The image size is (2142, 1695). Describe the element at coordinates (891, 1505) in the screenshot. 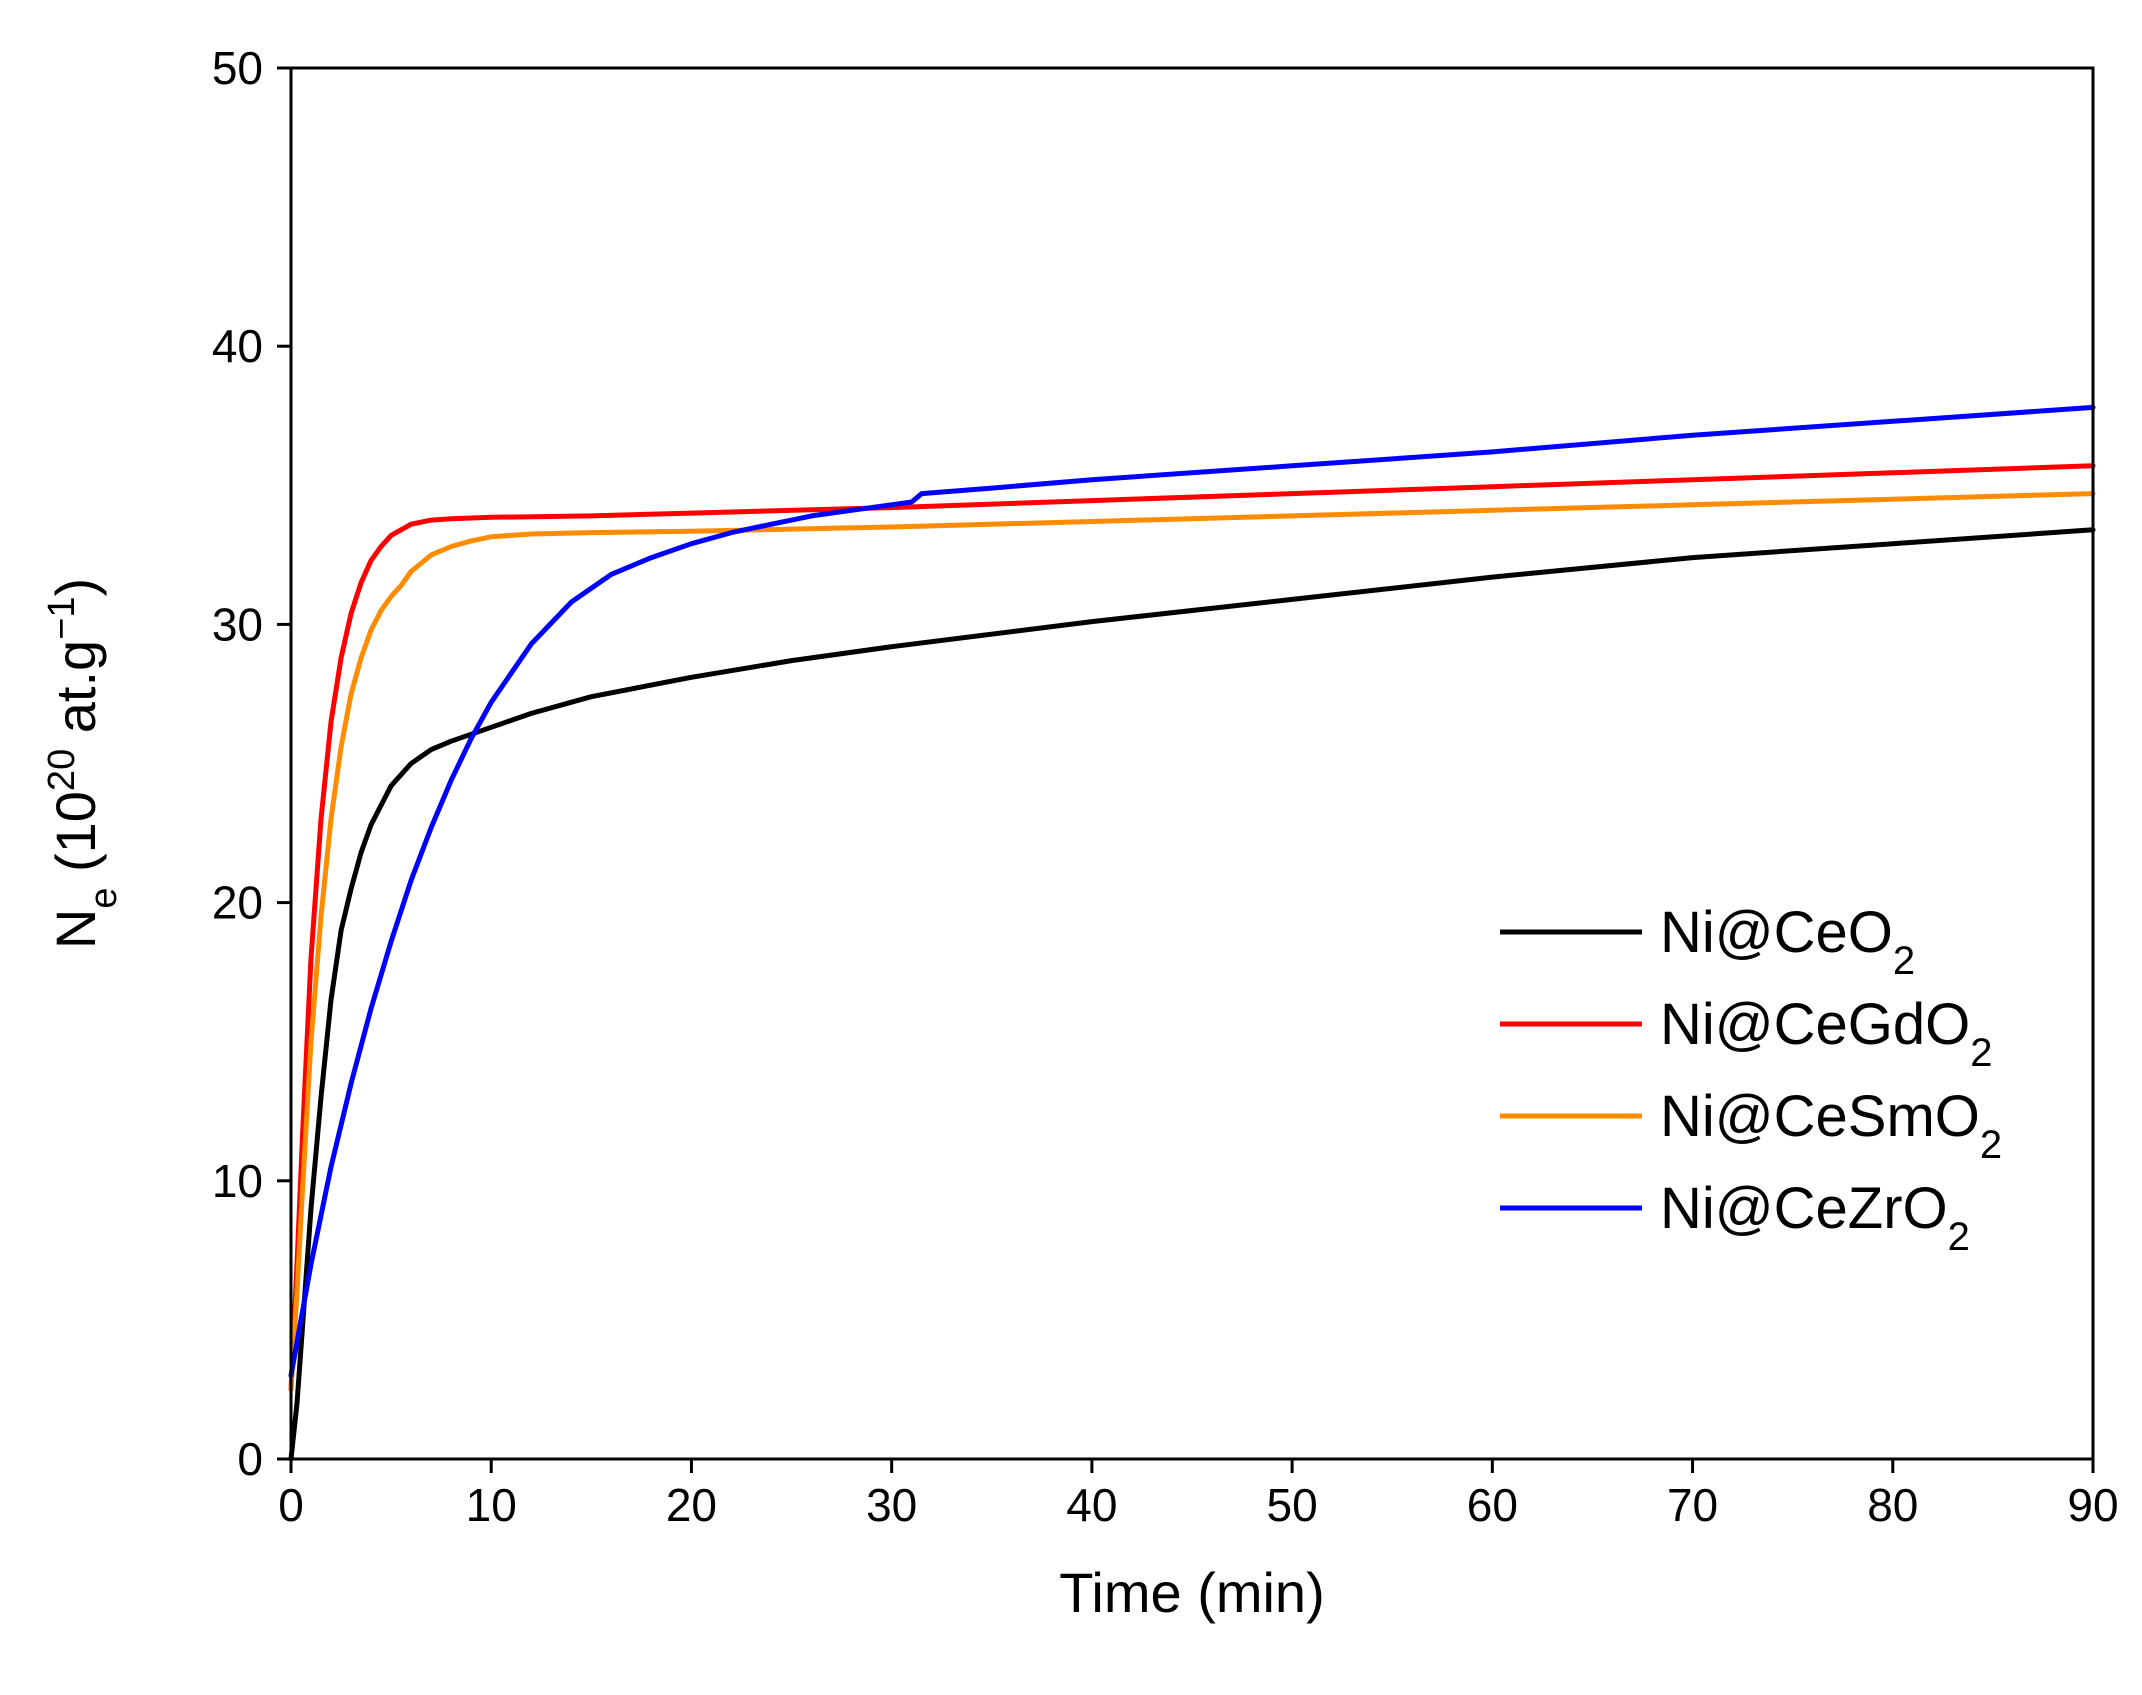

I see `x-tick-label: 30` at that location.